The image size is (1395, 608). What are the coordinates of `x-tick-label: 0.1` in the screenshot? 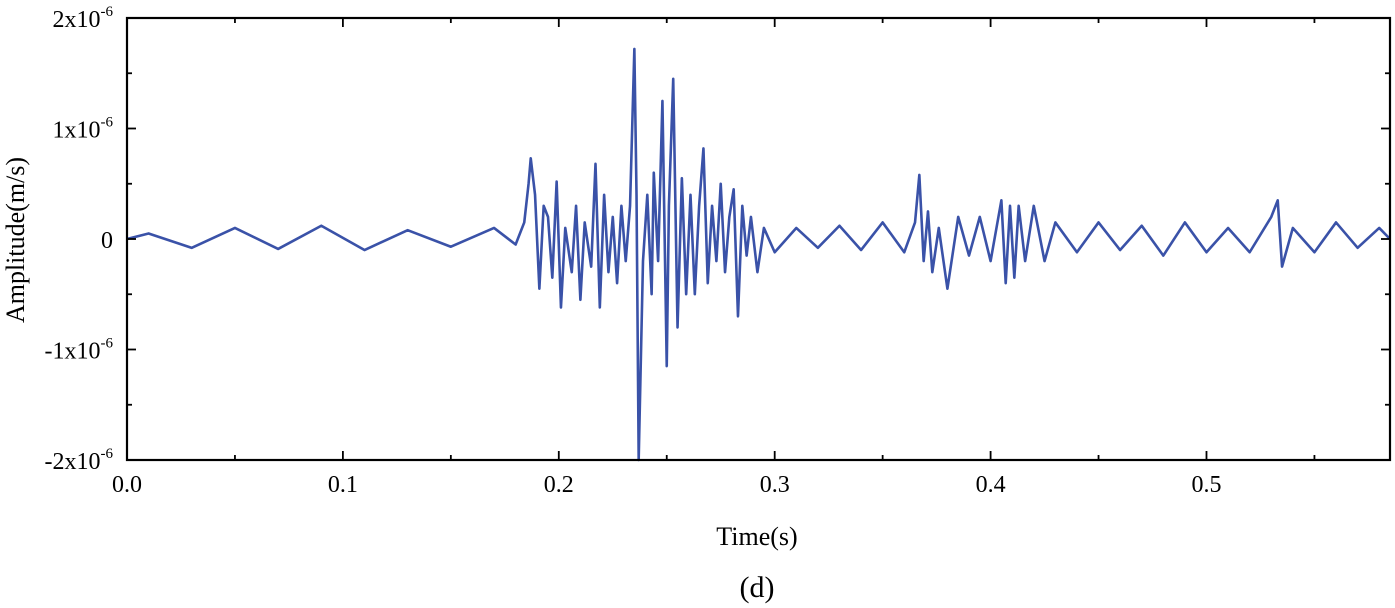 It's located at (343, 485).